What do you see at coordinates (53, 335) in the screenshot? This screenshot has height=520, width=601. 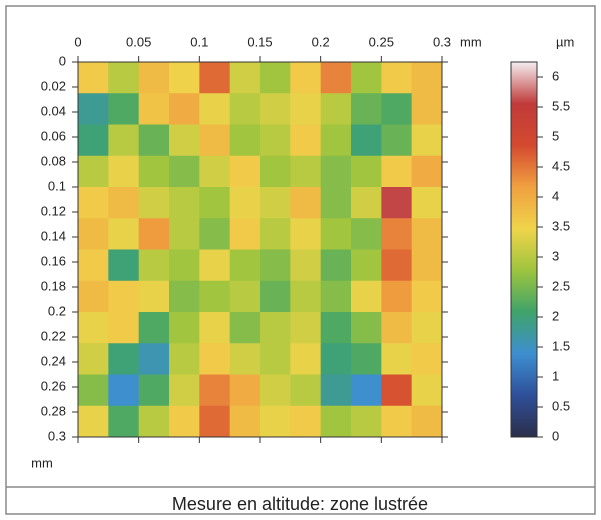 I see `y-tick-label: 0.22` at bounding box center [53, 335].